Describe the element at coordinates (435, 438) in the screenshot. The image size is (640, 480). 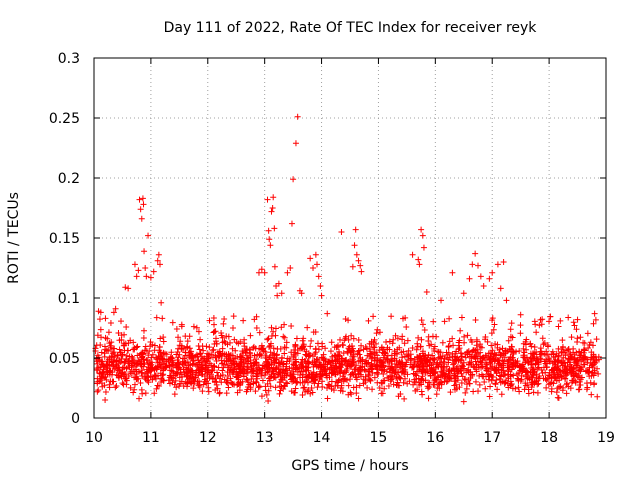
I see `x-tick-label: 16` at that location.